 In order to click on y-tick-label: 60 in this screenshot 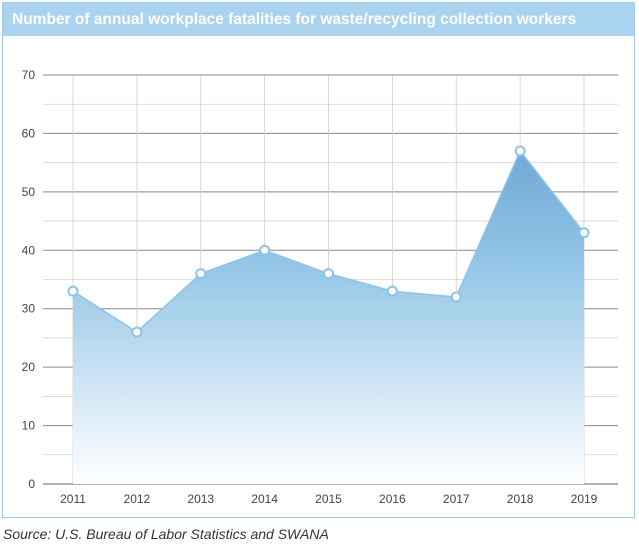, I will do `click(29, 133)`.